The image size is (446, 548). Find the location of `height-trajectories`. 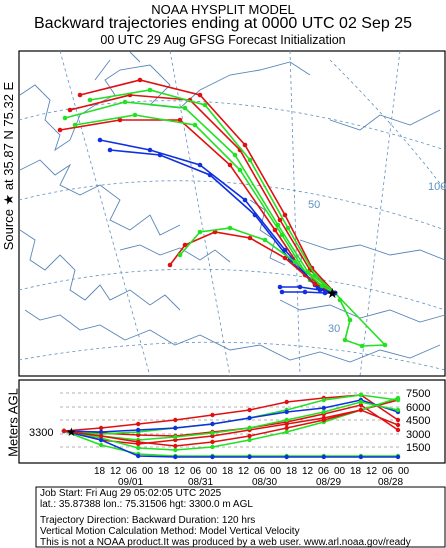

height-trajectories is located at coordinates (231, 426).